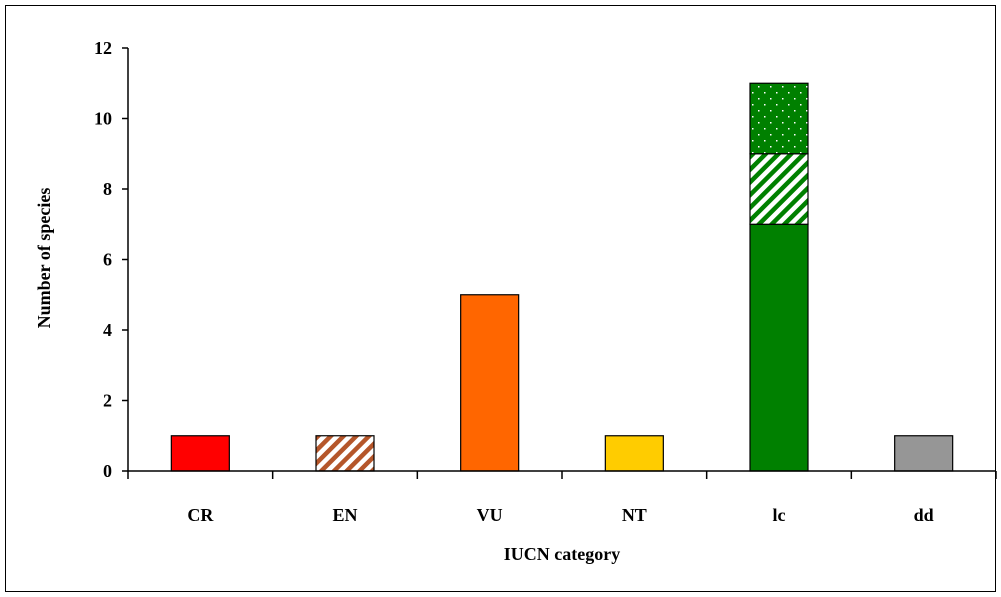 The width and height of the screenshot is (1001, 597). What do you see at coordinates (490, 383) in the screenshot?
I see `bar-VU-solid` at bounding box center [490, 383].